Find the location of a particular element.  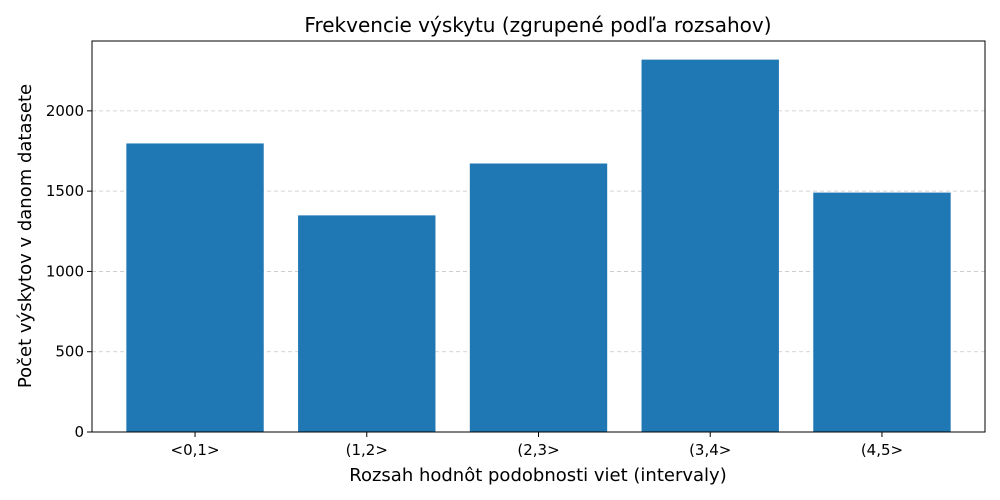

x-tick-label: (1,2> is located at coordinates (367, 450).